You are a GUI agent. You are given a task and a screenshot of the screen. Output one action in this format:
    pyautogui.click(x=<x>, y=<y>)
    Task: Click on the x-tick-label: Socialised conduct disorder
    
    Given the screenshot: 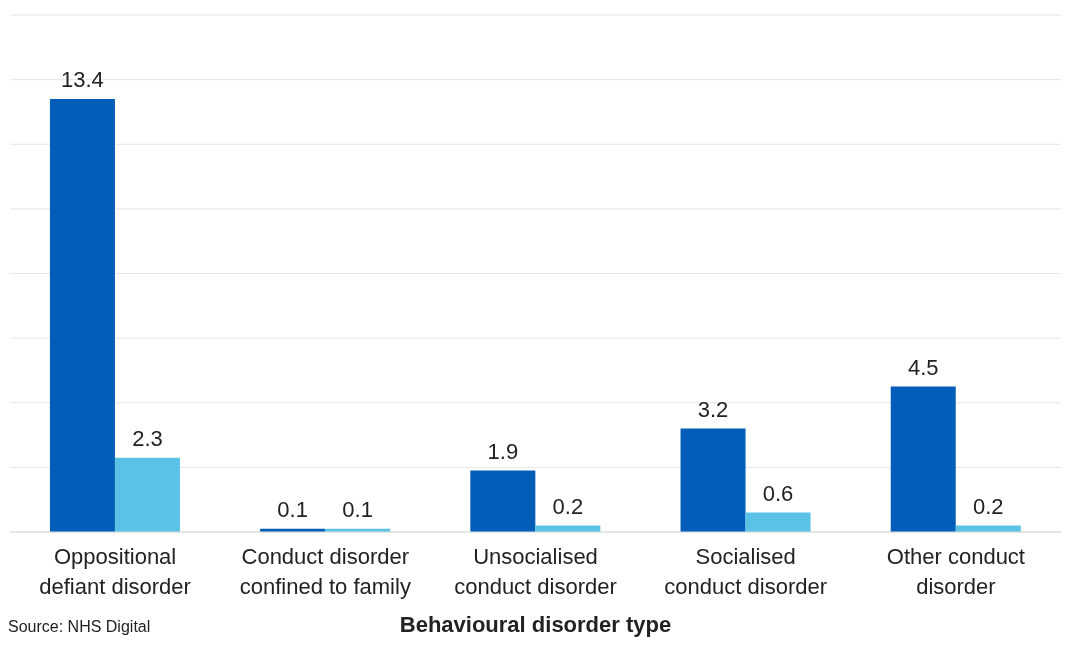 What is the action you would take?
    pyautogui.click(x=746, y=571)
    